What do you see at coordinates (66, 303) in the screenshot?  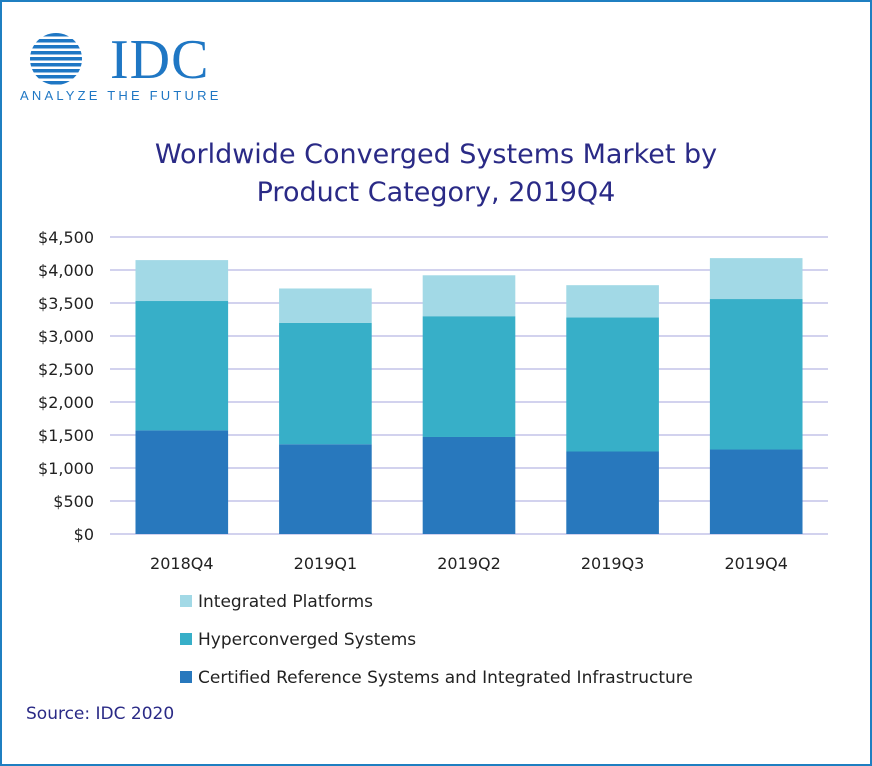 I see `y-tick-label: $3,500` at bounding box center [66, 303].